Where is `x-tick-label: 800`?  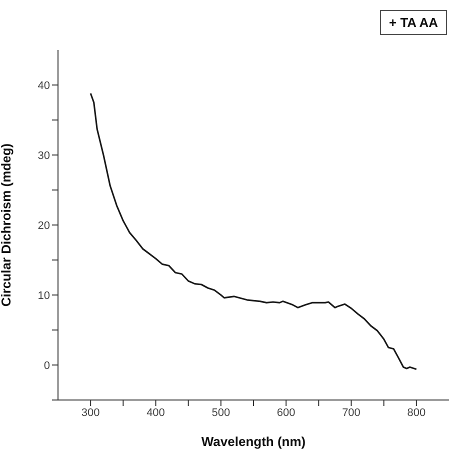 x-tick-label: 800 is located at coordinates (416, 412).